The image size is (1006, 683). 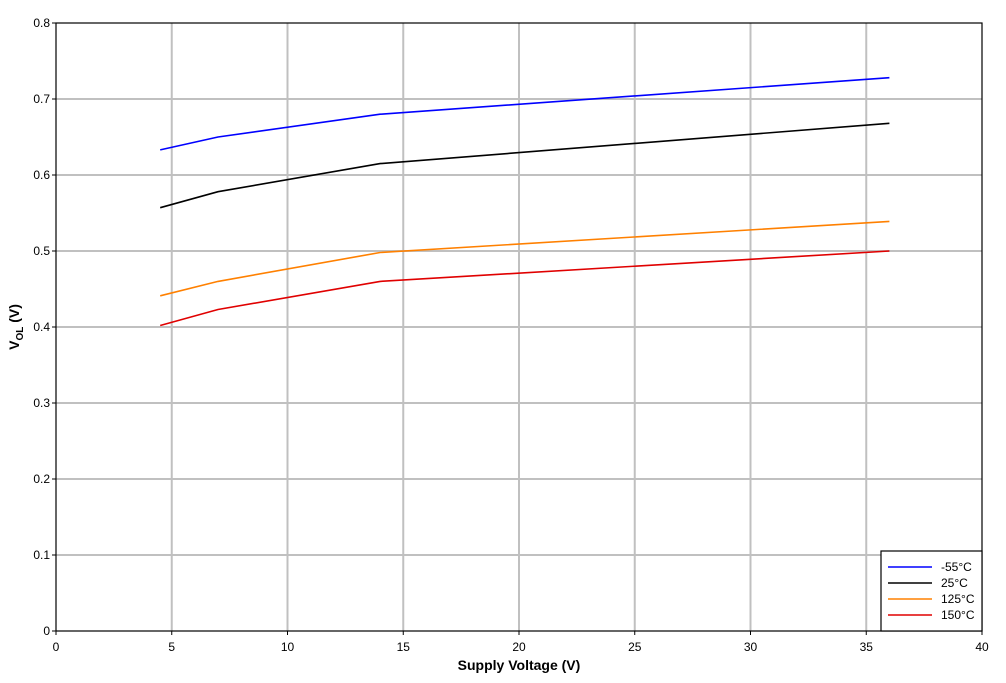 What do you see at coordinates (982, 647) in the screenshot?
I see `x-tick-label: 40` at bounding box center [982, 647].